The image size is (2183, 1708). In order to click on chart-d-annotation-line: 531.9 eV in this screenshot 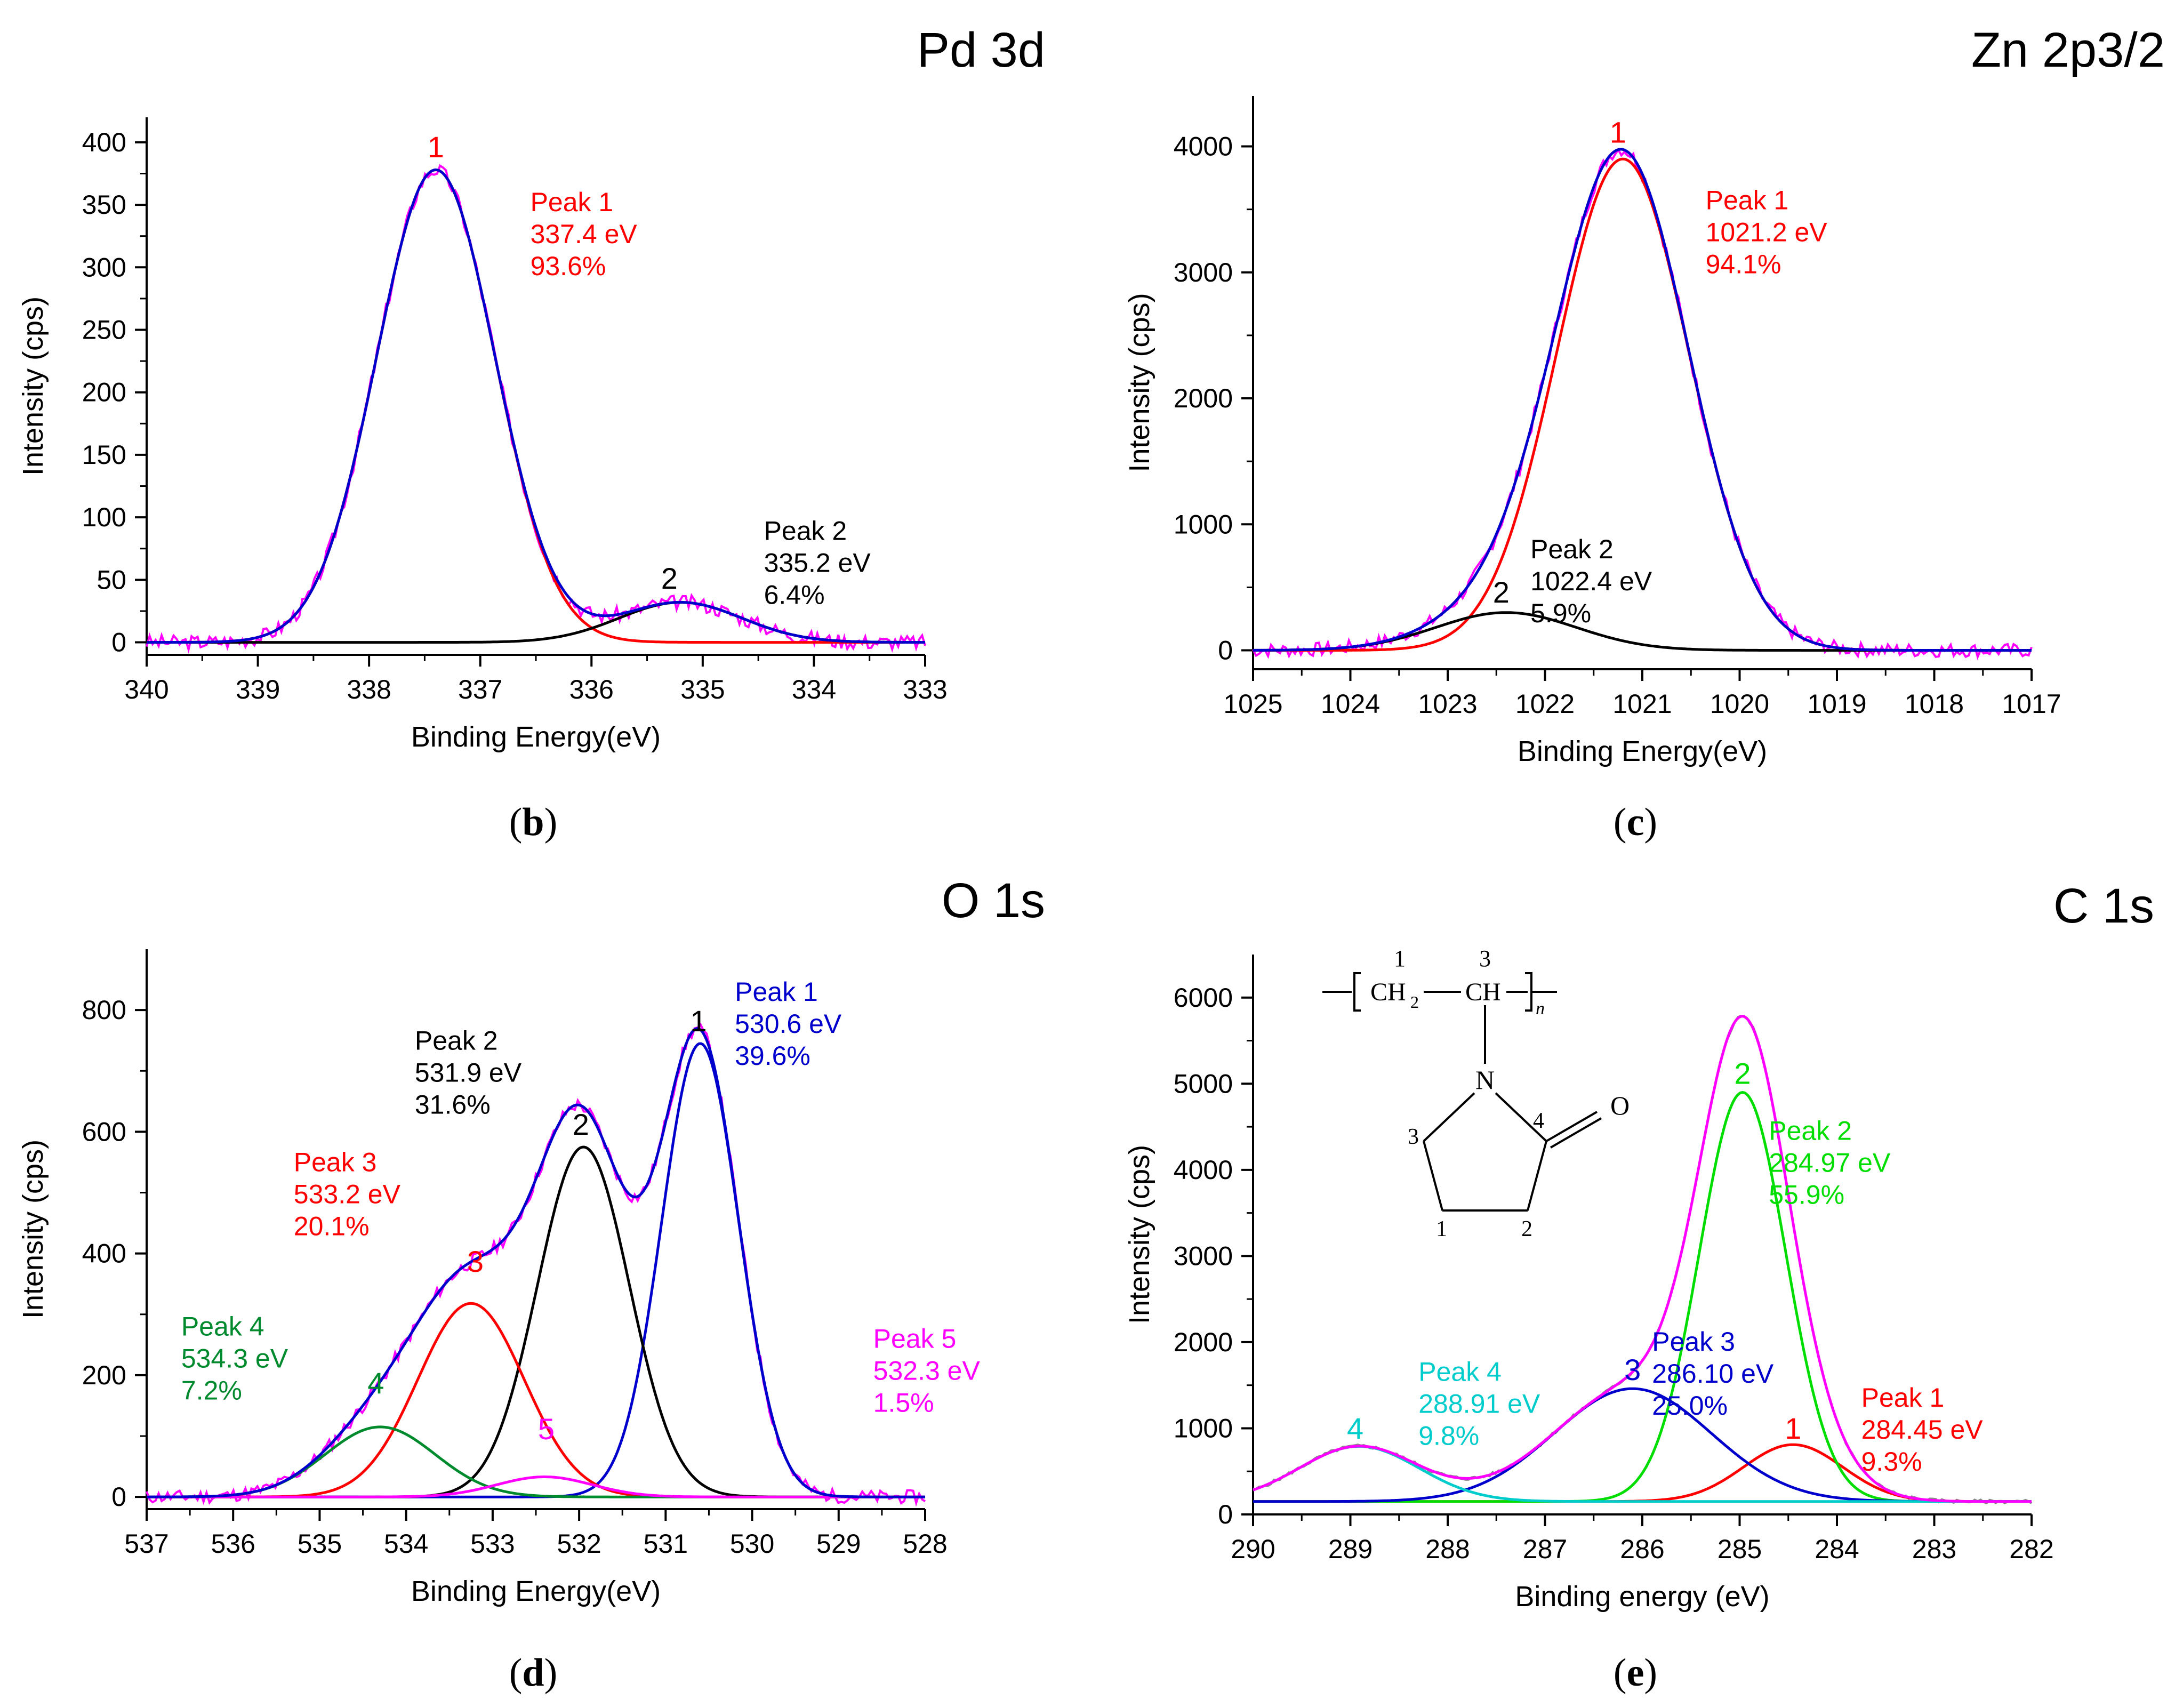, I will do `click(468, 1072)`.